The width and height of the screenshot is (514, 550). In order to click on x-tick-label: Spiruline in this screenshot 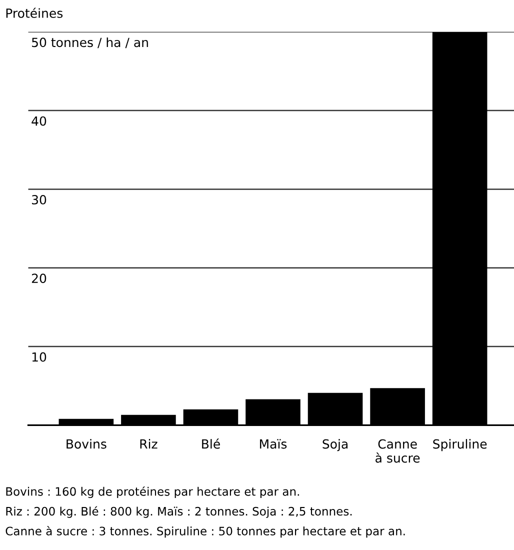, I will do `click(460, 445)`.